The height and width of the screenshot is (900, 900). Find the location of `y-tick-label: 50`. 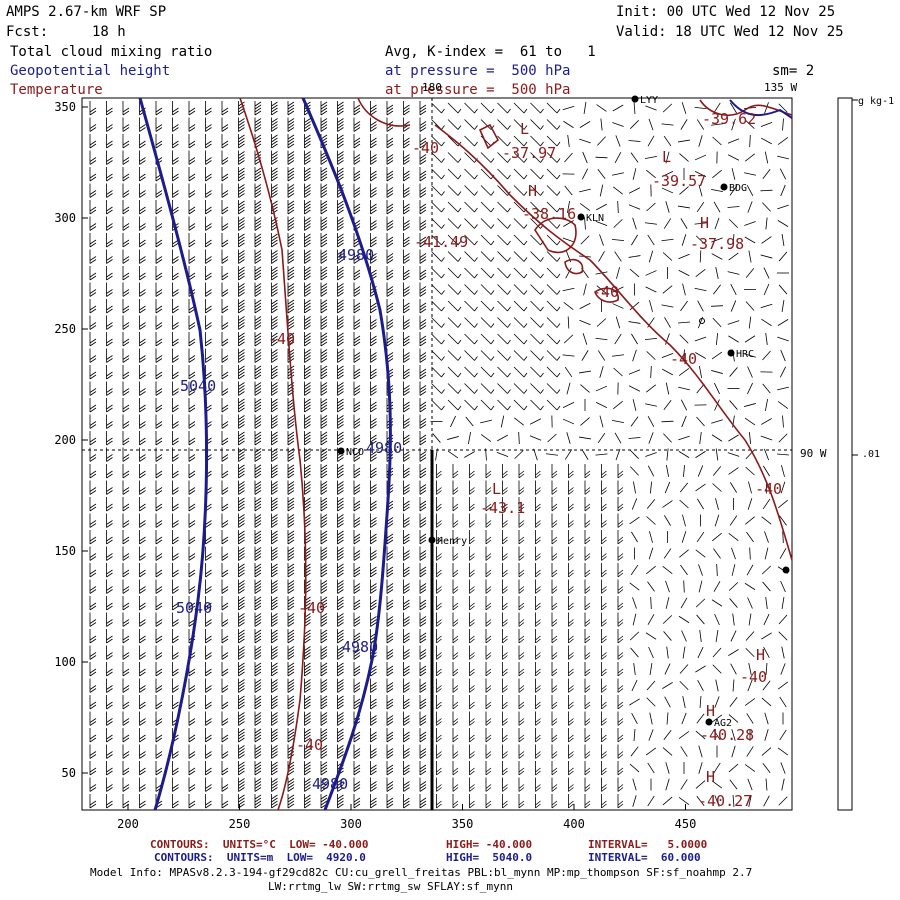

y-tick-label: 50 is located at coordinates (69, 773).